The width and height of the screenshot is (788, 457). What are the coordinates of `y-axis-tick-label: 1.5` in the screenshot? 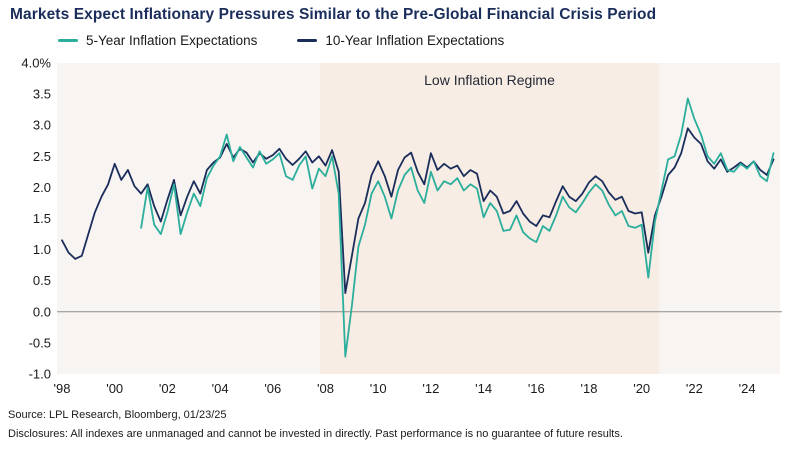 It's located at (42, 218).